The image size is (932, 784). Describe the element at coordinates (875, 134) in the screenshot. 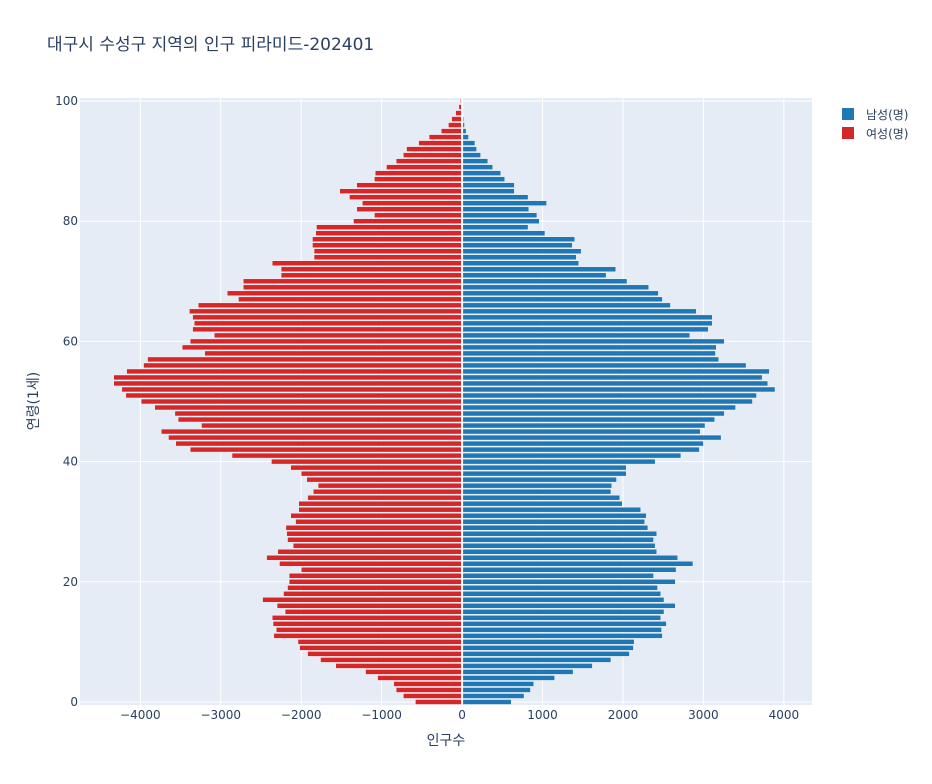

I see `legend-item-female: 여성(명)` at that location.